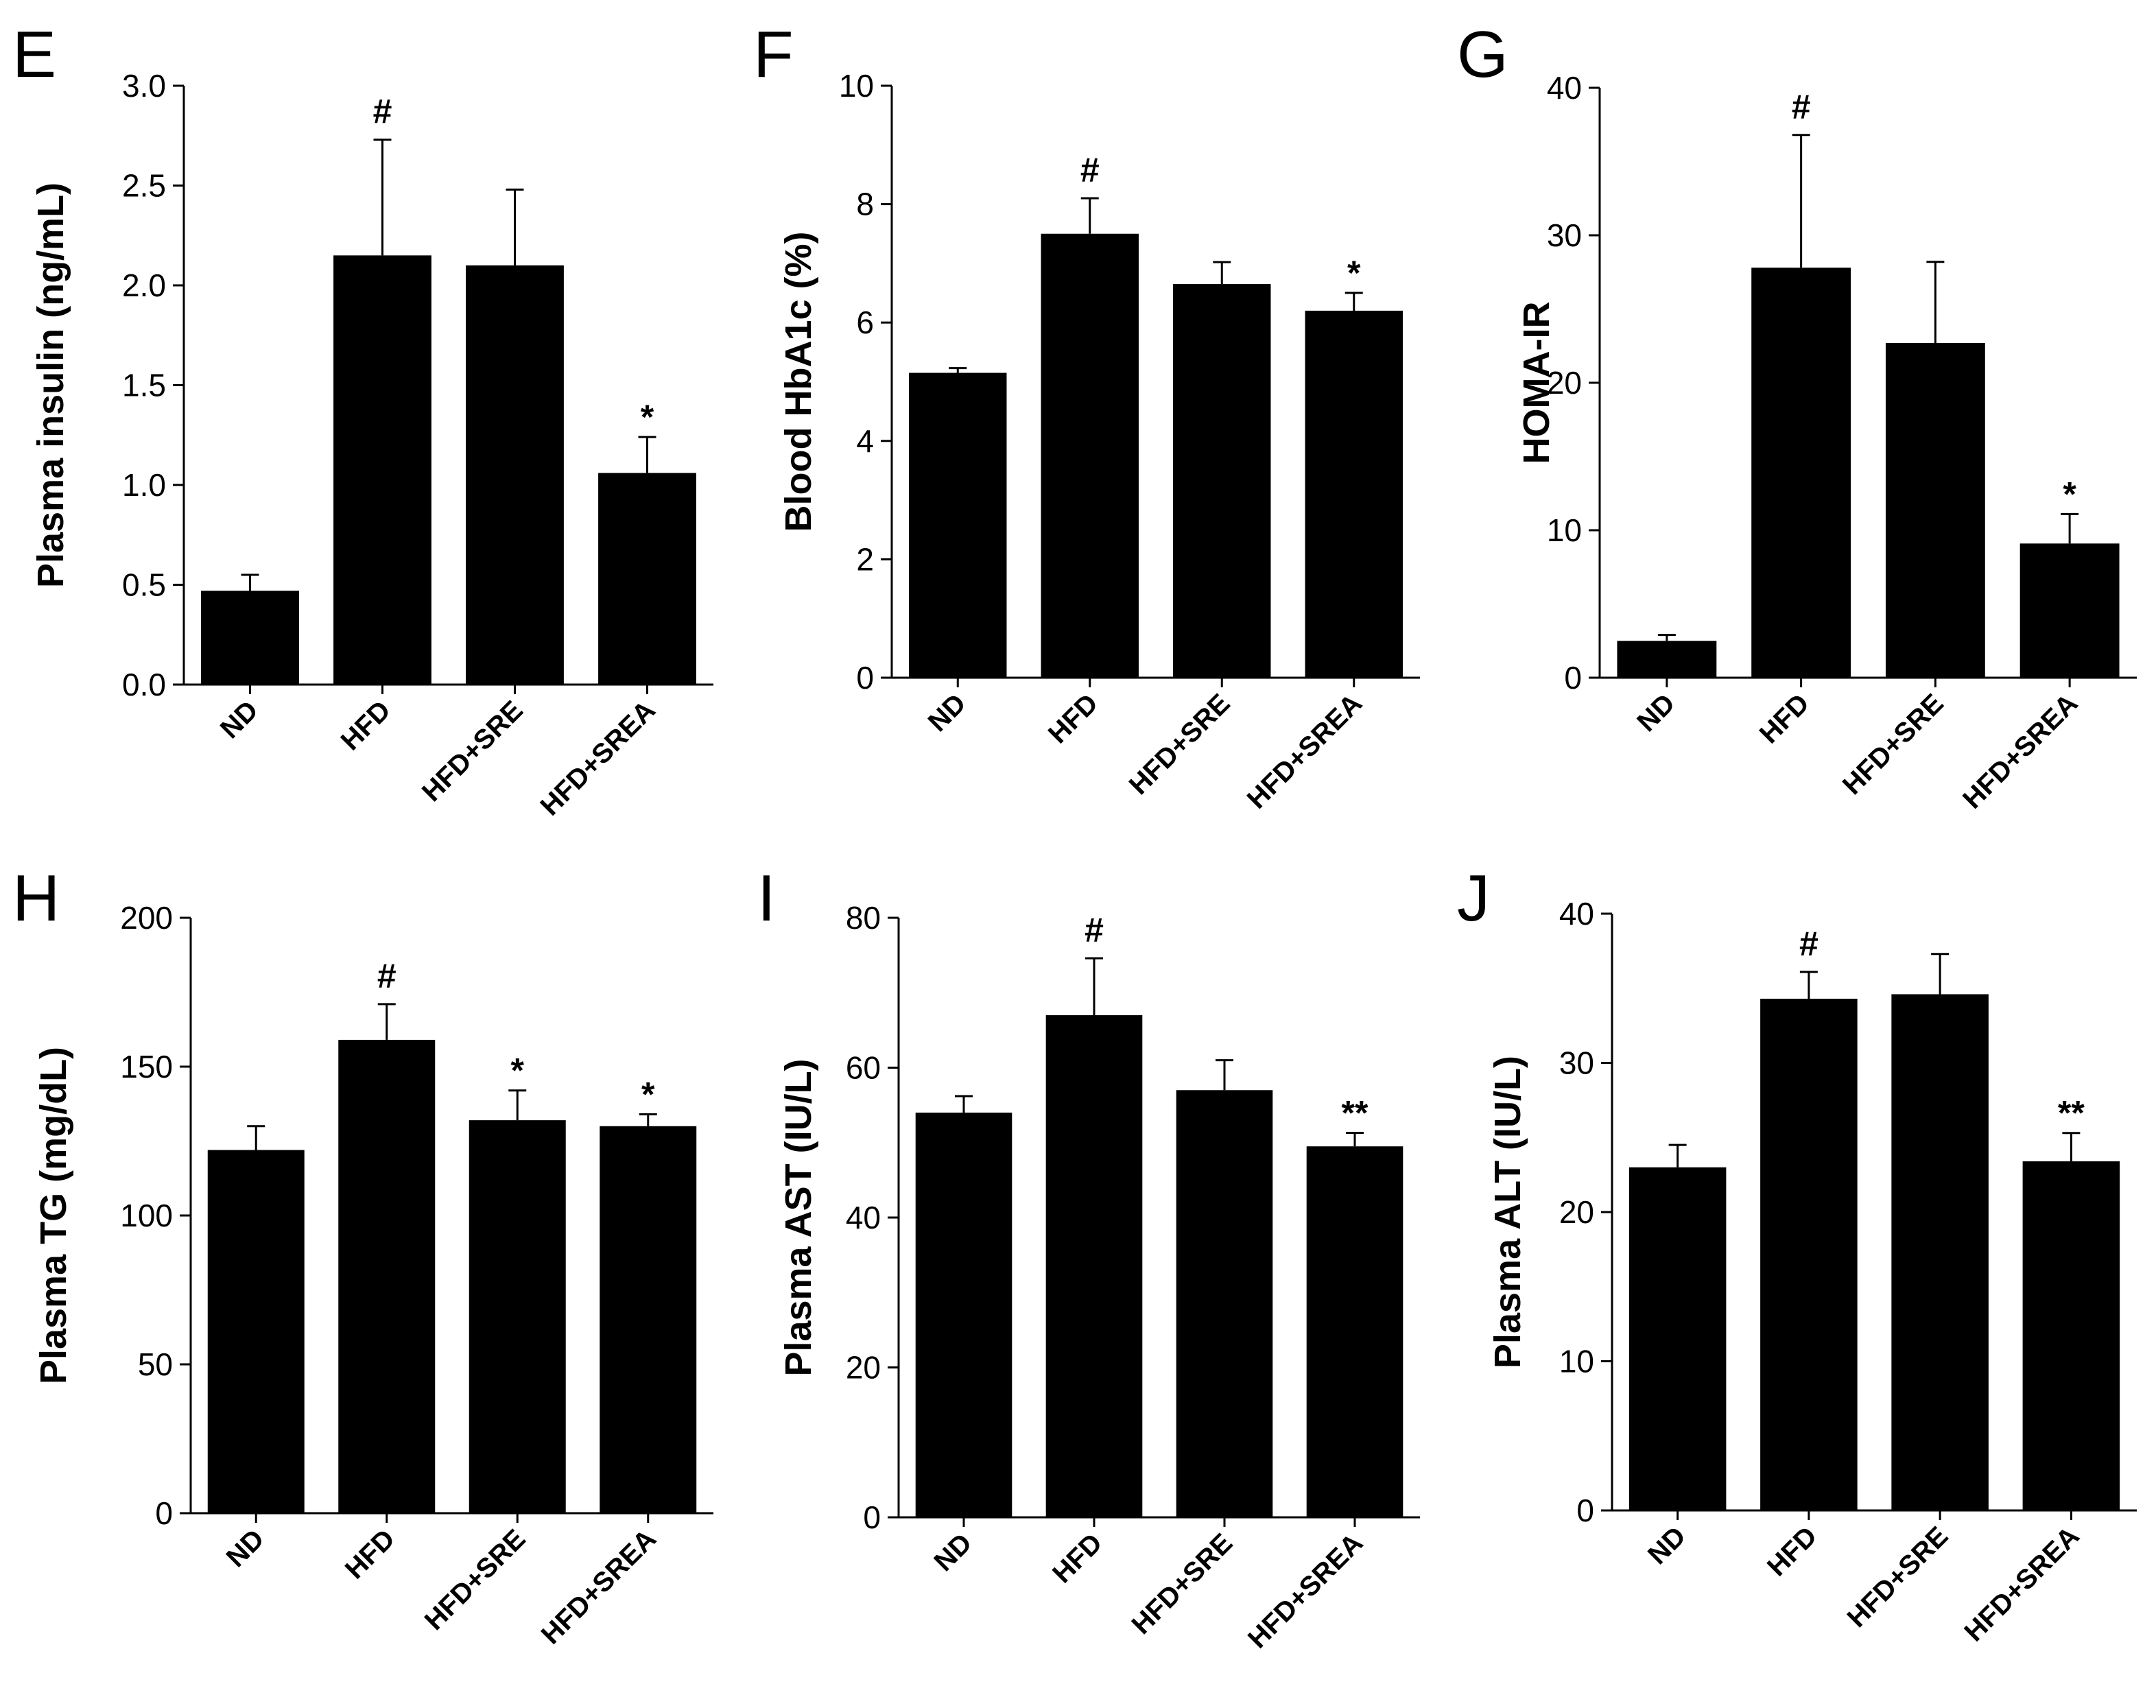 The image size is (2156, 1708). Describe the element at coordinates (51, 385) in the screenshot. I see `y-axis-label: Plasma insulin (ng/mL)` at that location.